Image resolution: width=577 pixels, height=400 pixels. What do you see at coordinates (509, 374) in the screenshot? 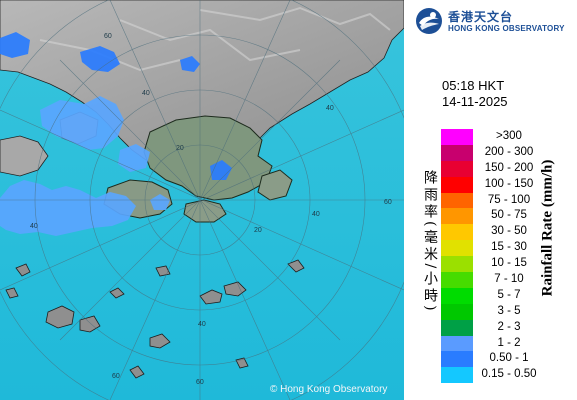
I see `legend-label: 0.15 - 0.50` at bounding box center [509, 374].